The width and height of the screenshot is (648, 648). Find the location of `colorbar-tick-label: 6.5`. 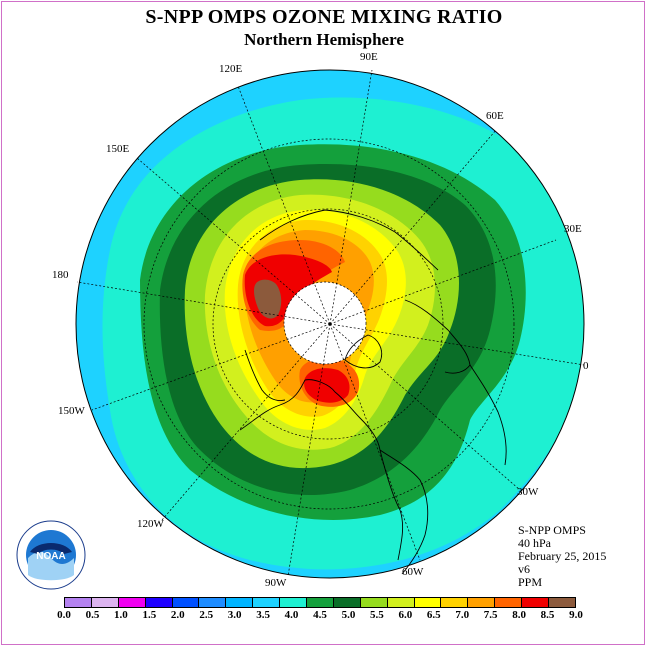

colorbar-tick-label: 6.5 is located at coordinates (433, 615).